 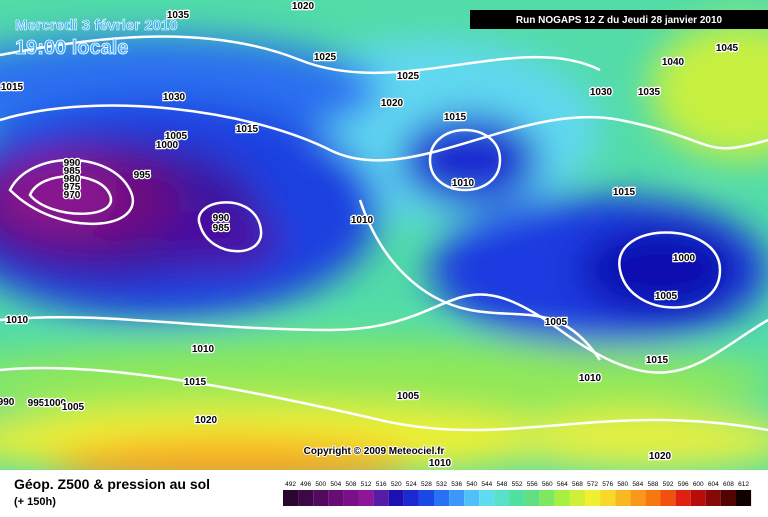 What do you see at coordinates (619, 20) in the screenshot?
I see `run-info: Run NOGAPS 12 Z du Jeudi 28 janvier 2010` at bounding box center [619, 20].